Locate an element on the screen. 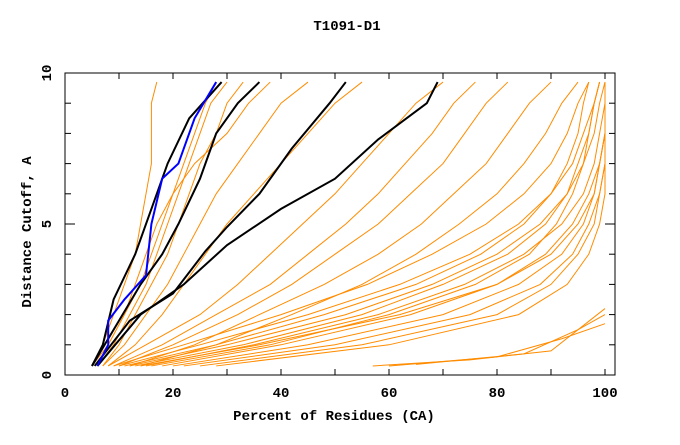 Image resolution: width=680 pixels, height=445 pixels. highlighted-model-curve is located at coordinates (157, 224).